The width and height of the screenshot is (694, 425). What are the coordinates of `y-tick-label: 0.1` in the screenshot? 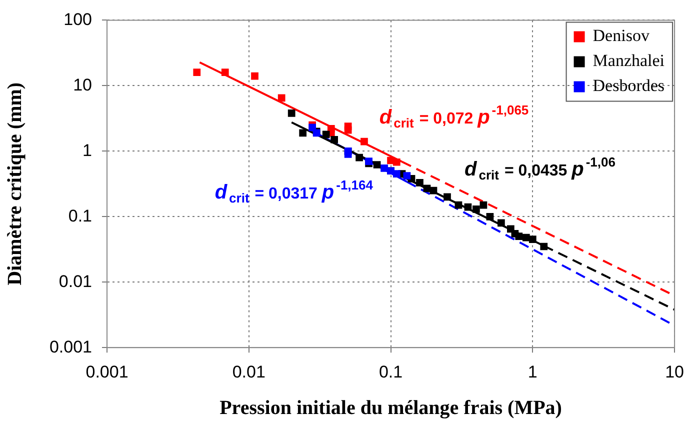 It's located at (80, 216).